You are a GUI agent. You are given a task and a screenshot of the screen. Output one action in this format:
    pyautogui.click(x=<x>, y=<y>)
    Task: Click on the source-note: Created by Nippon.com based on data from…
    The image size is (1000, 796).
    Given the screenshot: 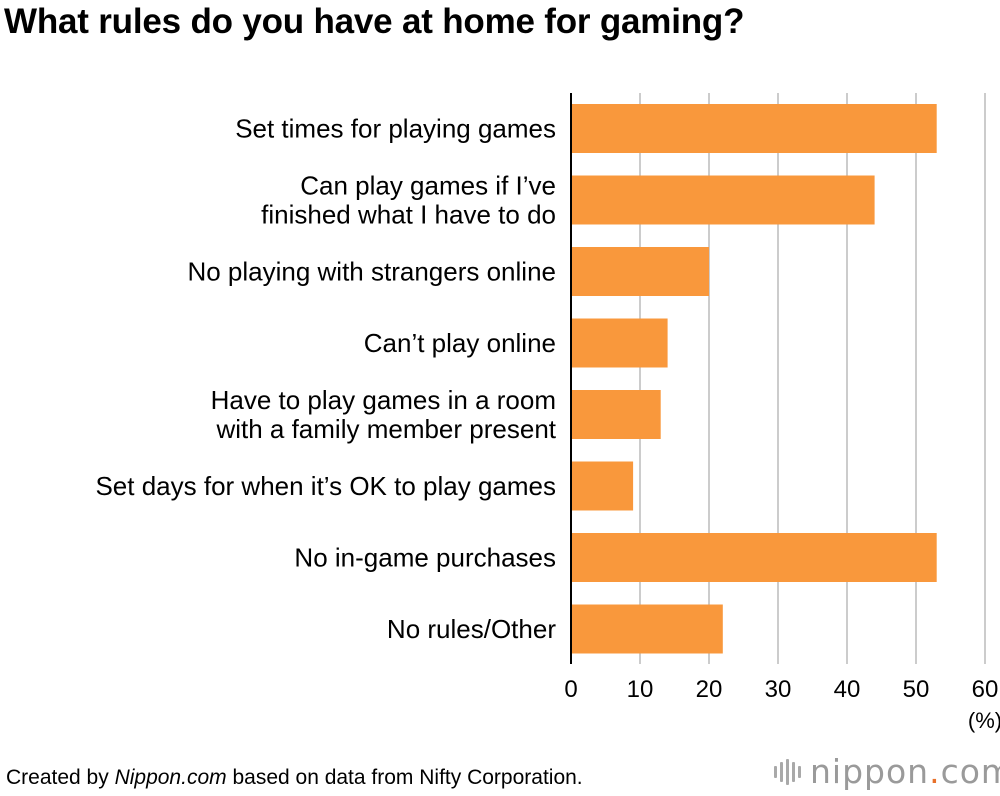 What is the action you would take?
    pyautogui.click(x=294, y=778)
    